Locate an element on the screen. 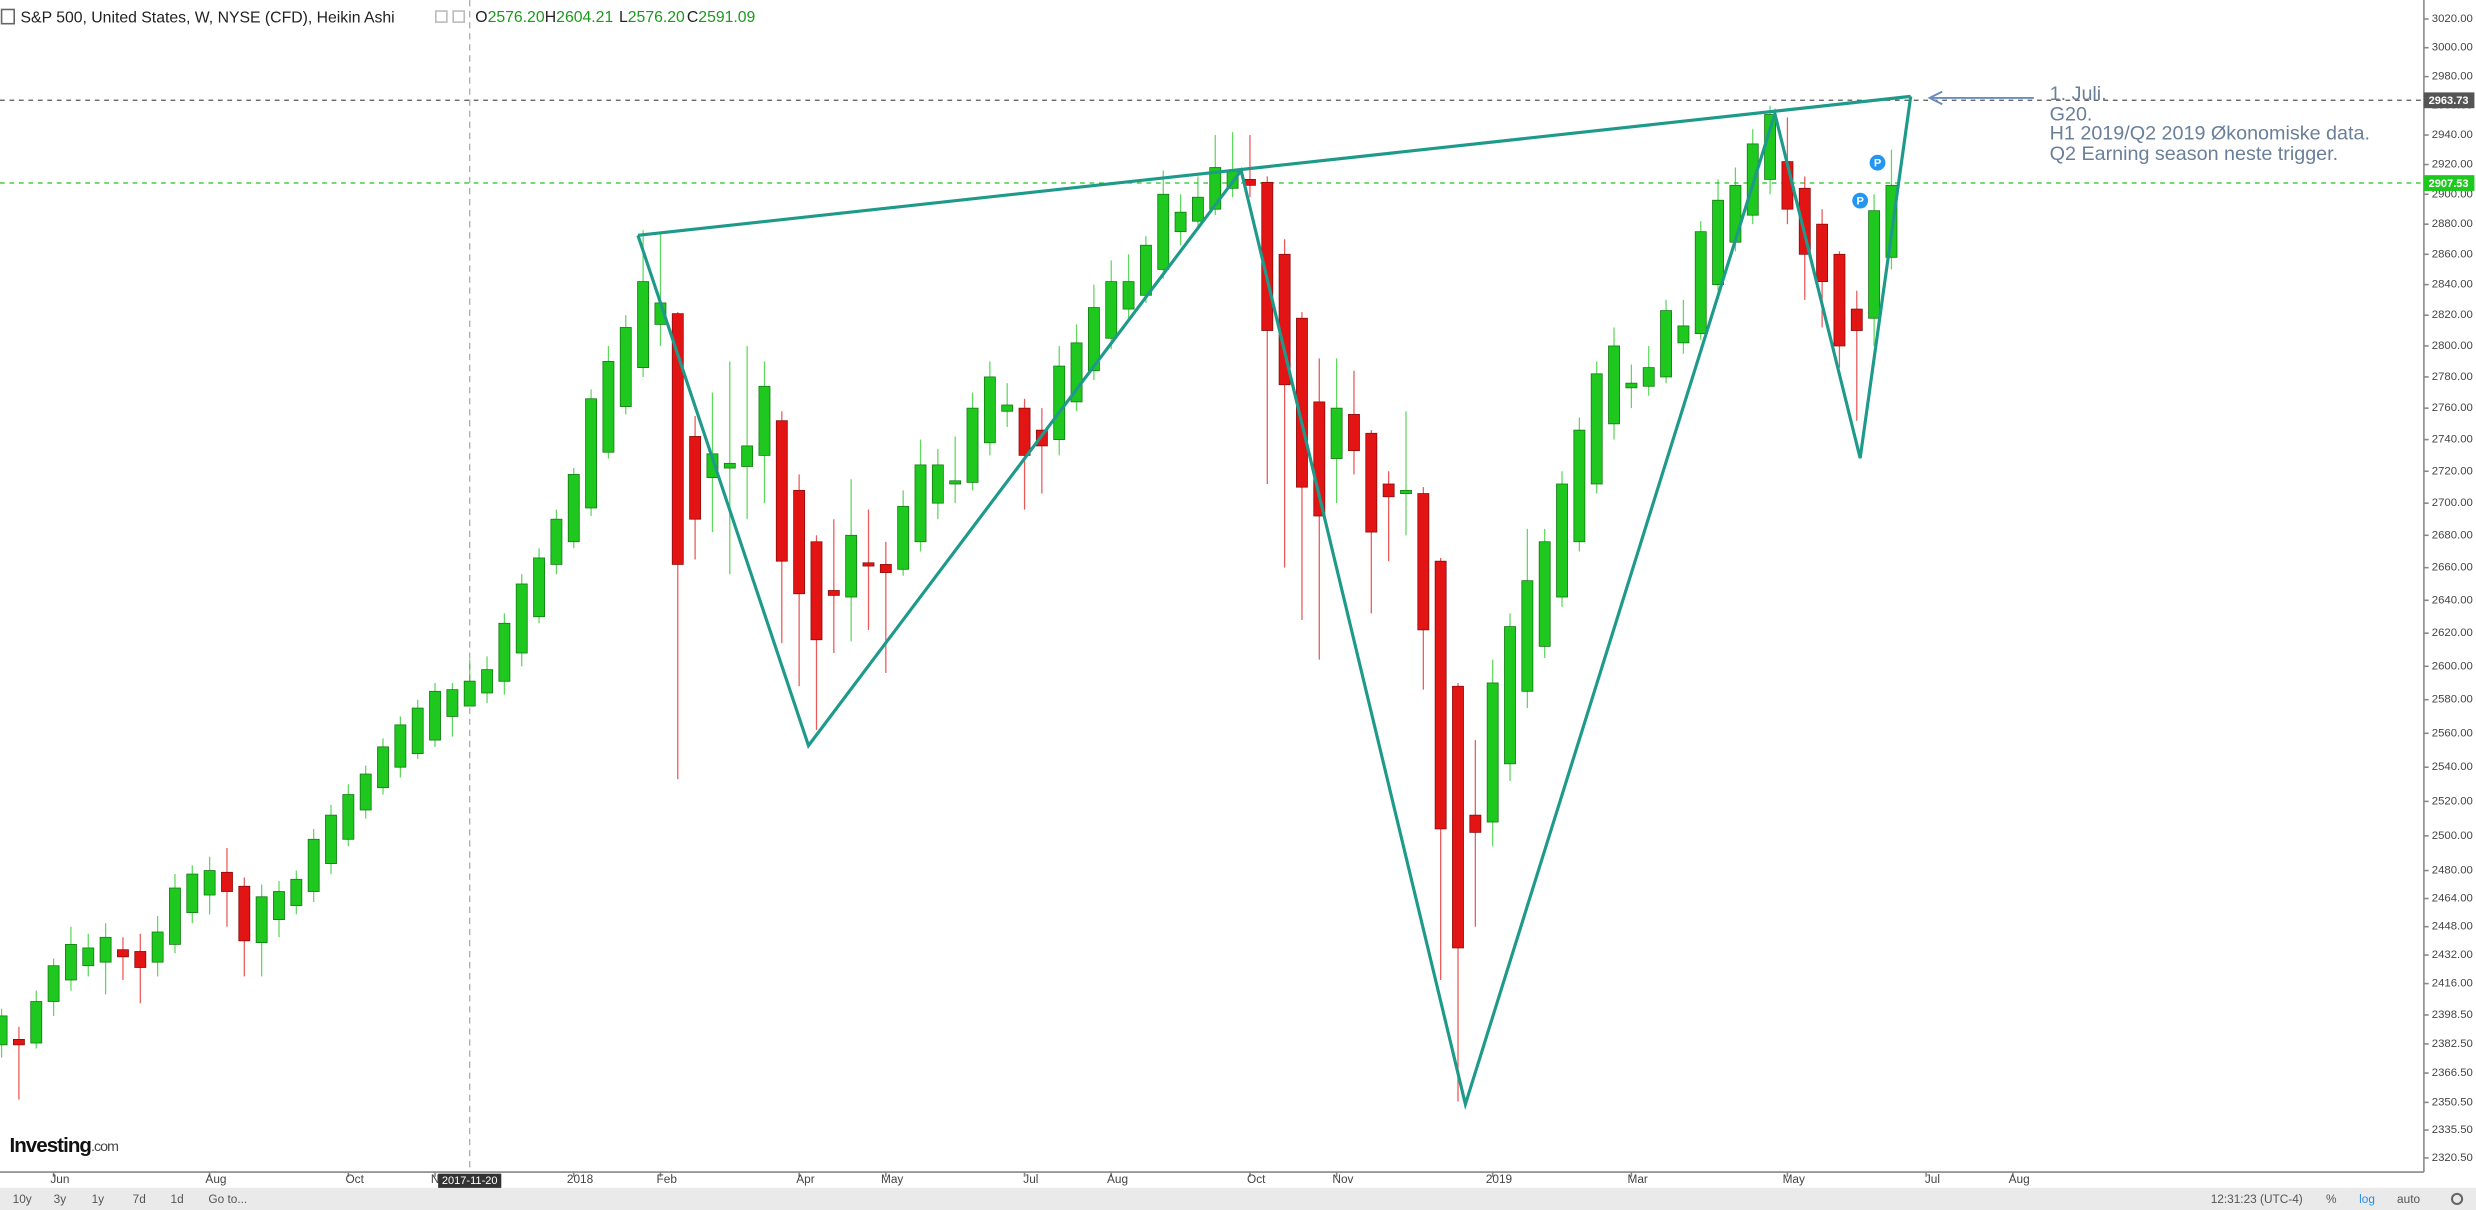 The height and width of the screenshot is (1210, 2476). y-tick-label: 2382.50 is located at coordinates (2452, 1044).